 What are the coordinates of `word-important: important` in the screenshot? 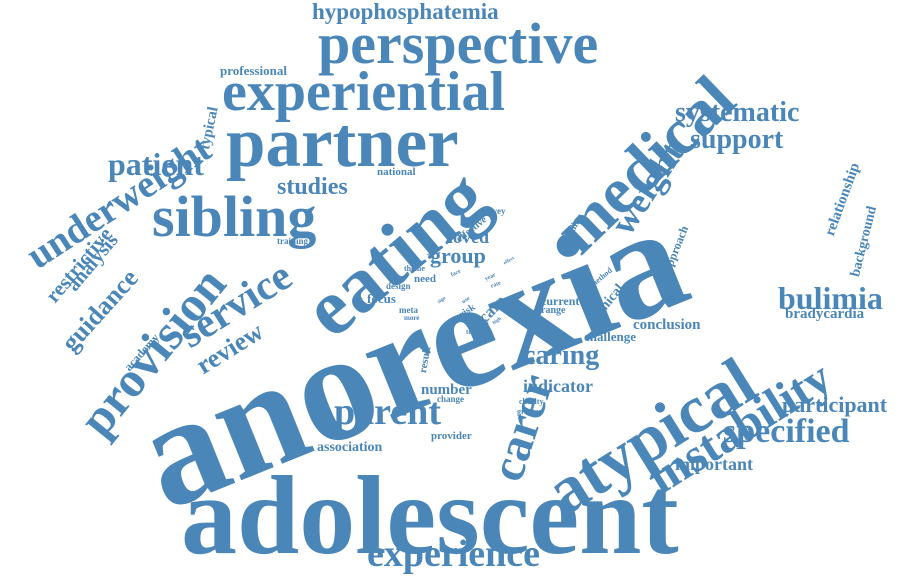 It's located at (714, 464).